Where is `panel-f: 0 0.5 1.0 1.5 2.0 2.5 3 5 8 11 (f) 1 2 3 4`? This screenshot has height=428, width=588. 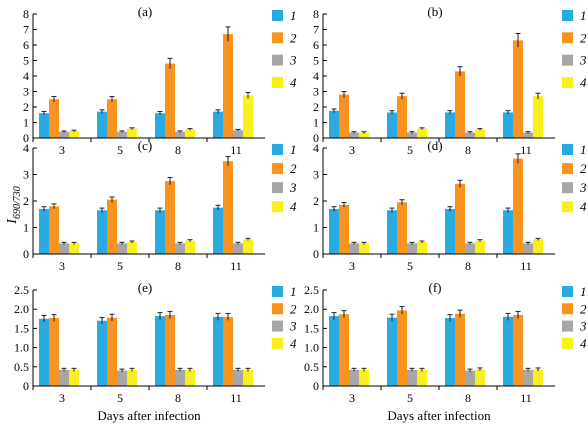 panel-f: 0 0.5 1.0 1.5 2.0 2.5 3 5 8 11 (f) 1 2 3 4 is located at coordinates (445, 342).